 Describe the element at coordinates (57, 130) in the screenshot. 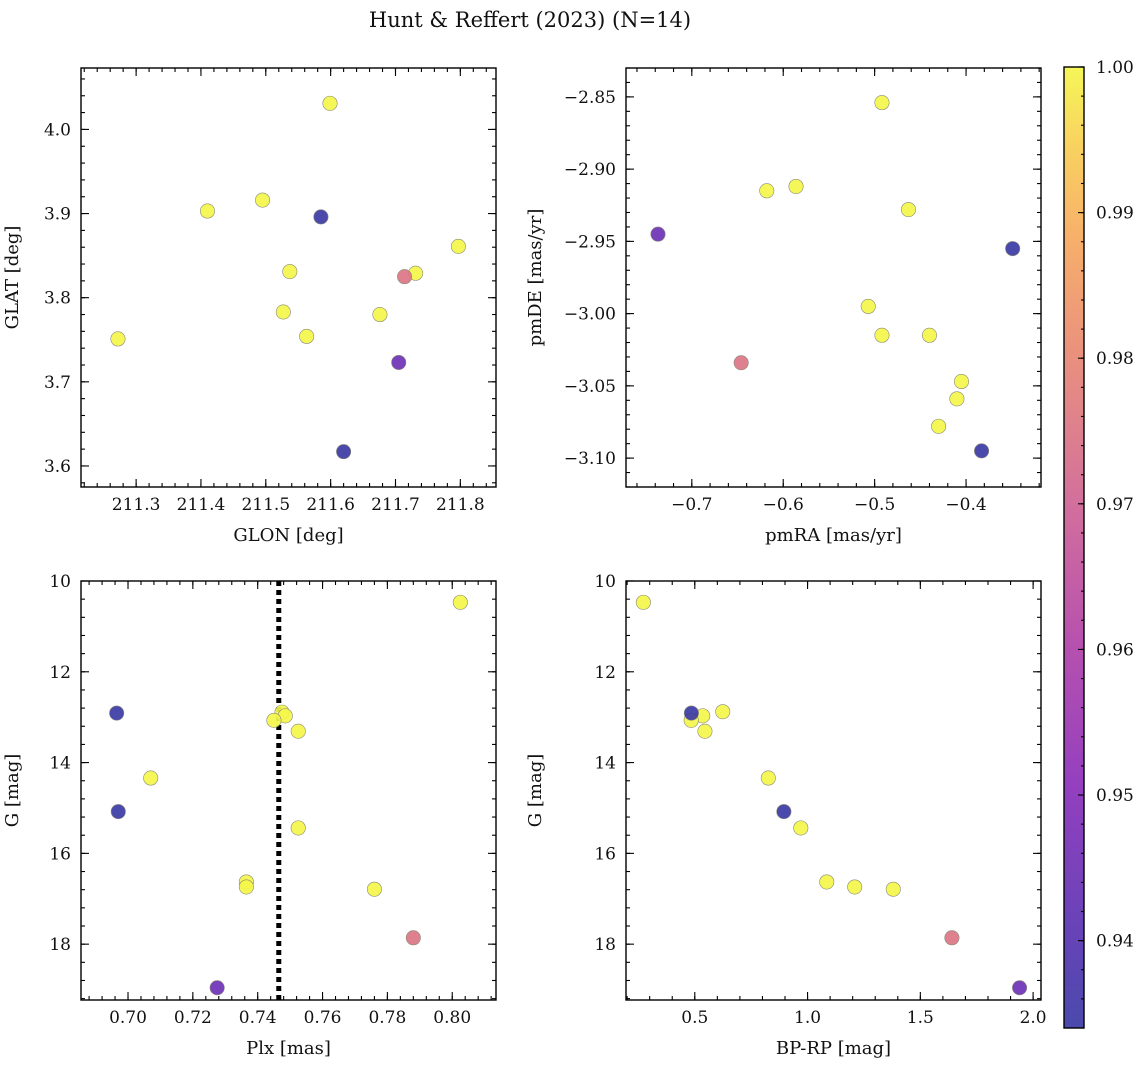

I see `y-tick-label: 4.0` at that location.